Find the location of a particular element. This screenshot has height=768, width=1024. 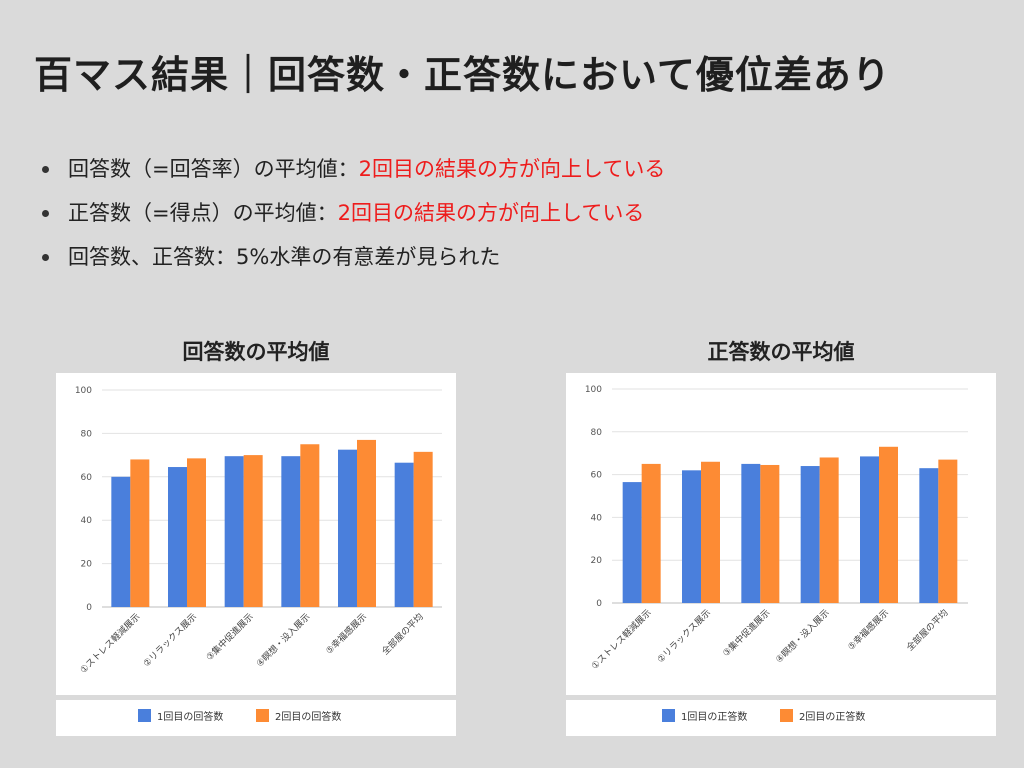

chart-title-correct: 正答数の平均値 is located at coordinates (781, 352).